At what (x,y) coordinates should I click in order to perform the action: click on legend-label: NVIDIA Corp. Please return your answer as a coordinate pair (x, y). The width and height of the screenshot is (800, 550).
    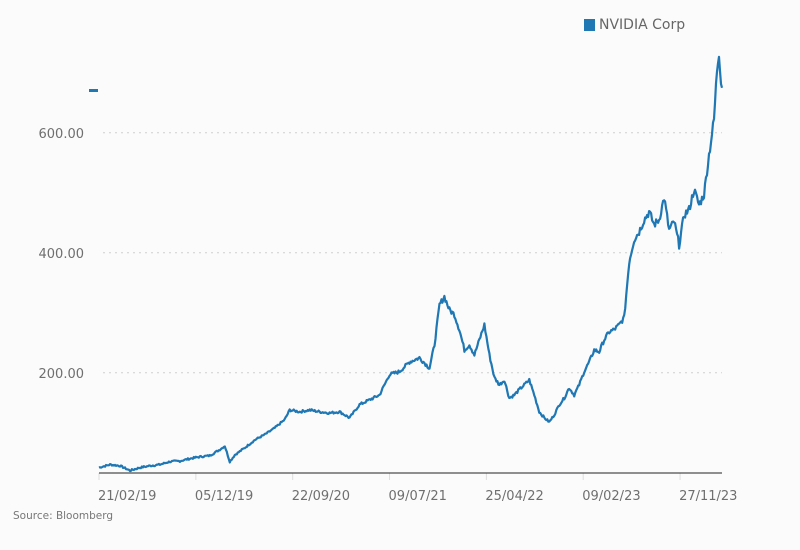
    Looking at the image, I should click on (642, 25).